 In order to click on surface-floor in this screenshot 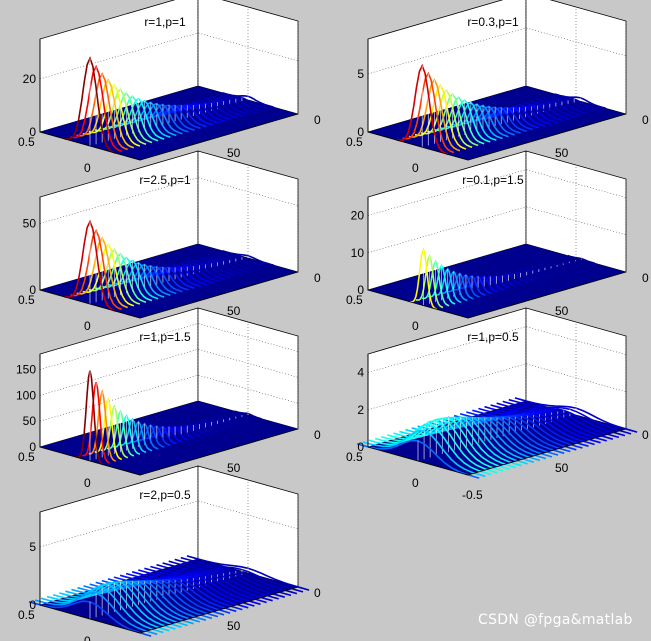, I will do `click(497, 123)`.